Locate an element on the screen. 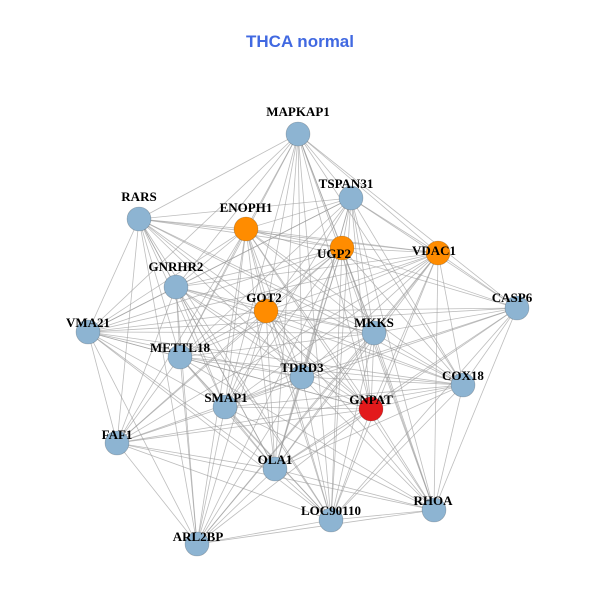  node-label-METTL18: METTL18 is located at coordinates (180, 347).